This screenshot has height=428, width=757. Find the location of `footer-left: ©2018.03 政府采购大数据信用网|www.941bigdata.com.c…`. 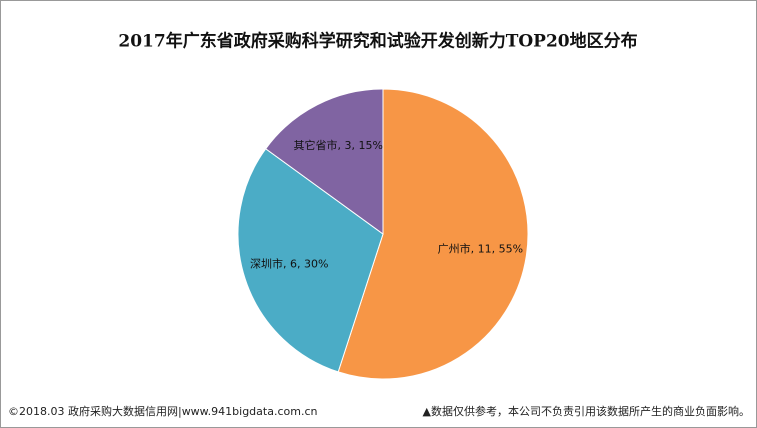

footer-left: ©2018.03 政府采购大数据信用网|www.941bigdata.com.c… is located at coordinates (162, 411).